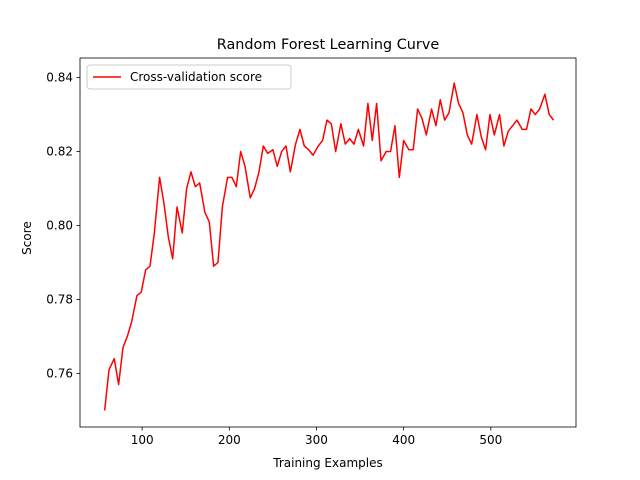  I want to click on y-tick-label: 0.82, so click(59, 152).